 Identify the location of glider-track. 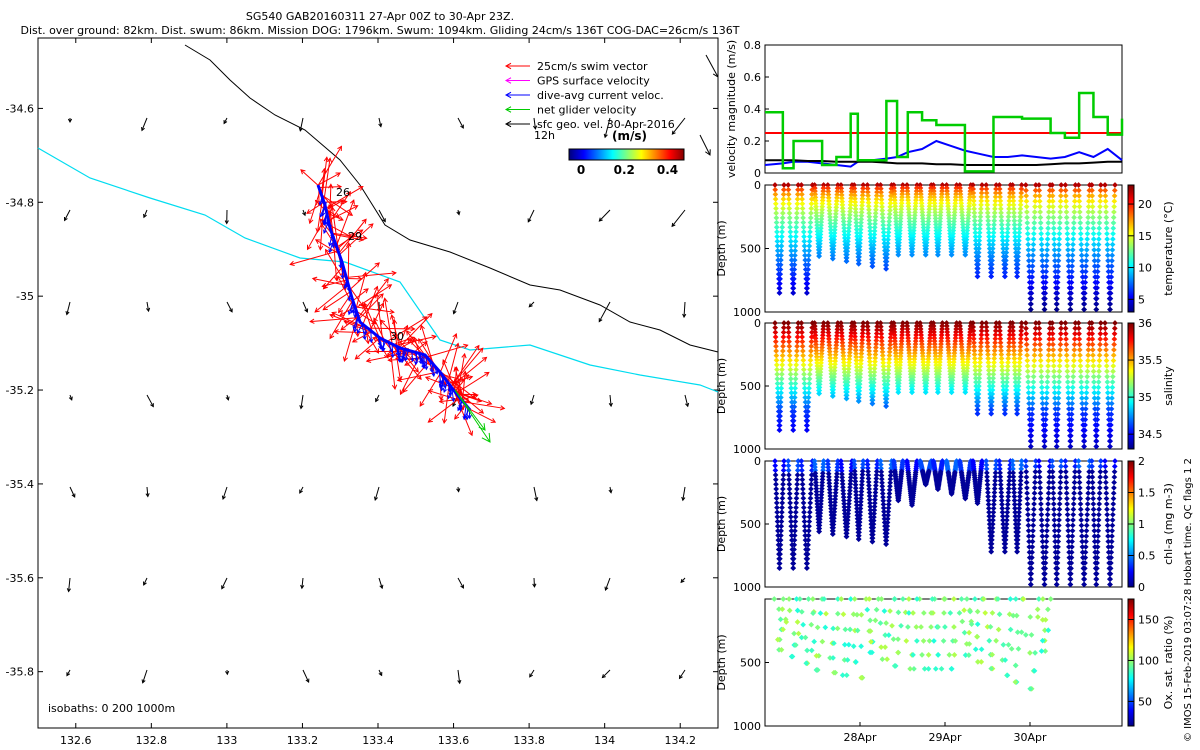
(394, 297).